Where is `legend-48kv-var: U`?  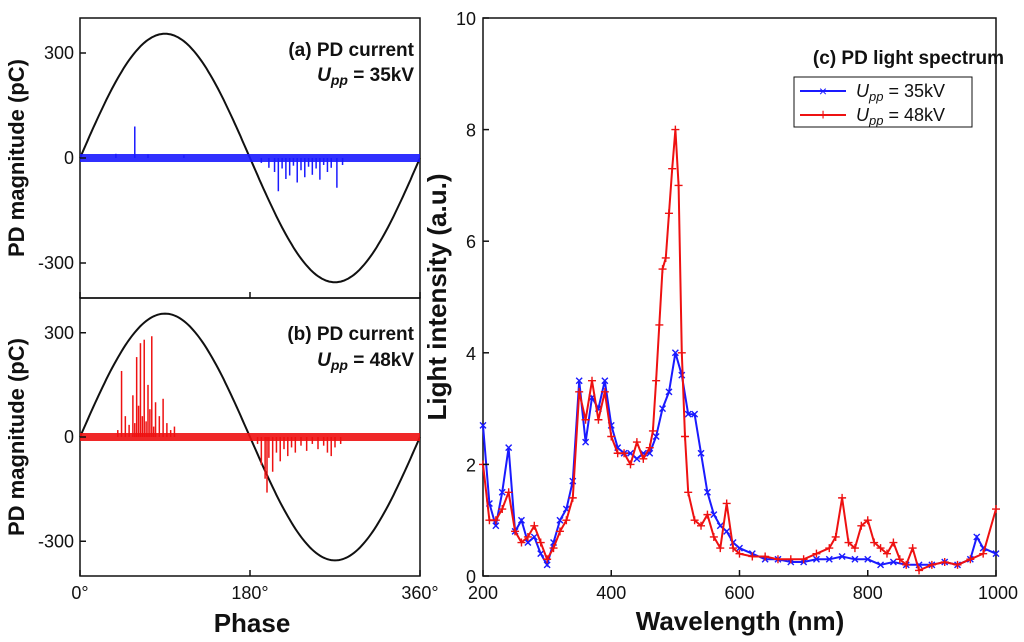 legend-48kv-var: U is located at coordinates (863, 115).